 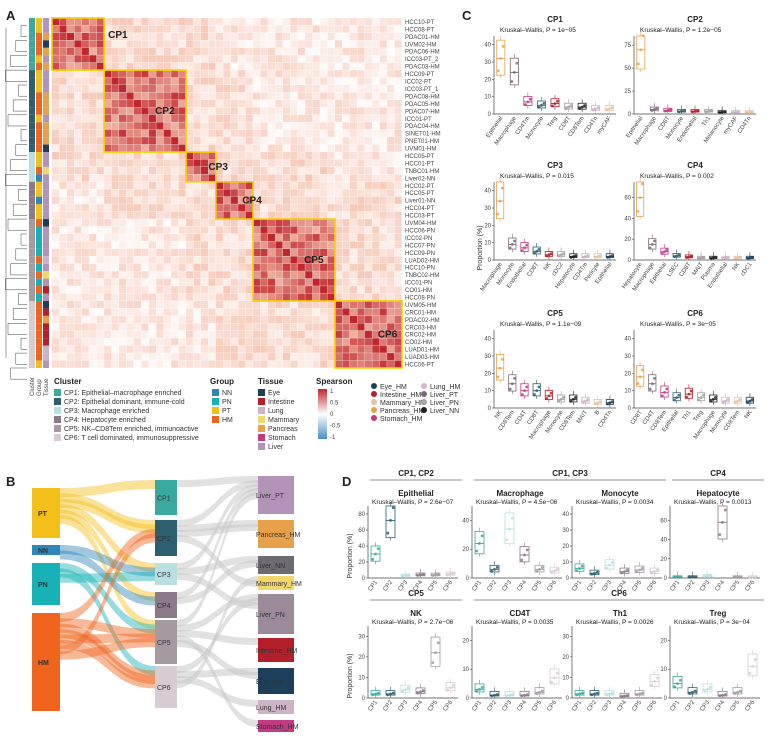 I want to click on legend-swatch, so click(x=261, y=437).